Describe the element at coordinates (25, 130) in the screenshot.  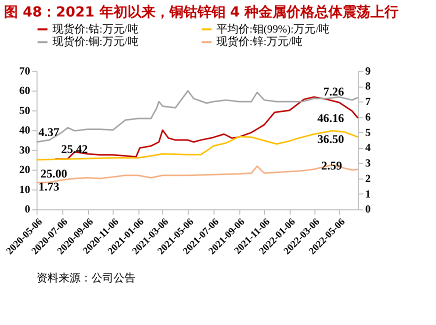
I see `y-tick-label: 40` at that location.